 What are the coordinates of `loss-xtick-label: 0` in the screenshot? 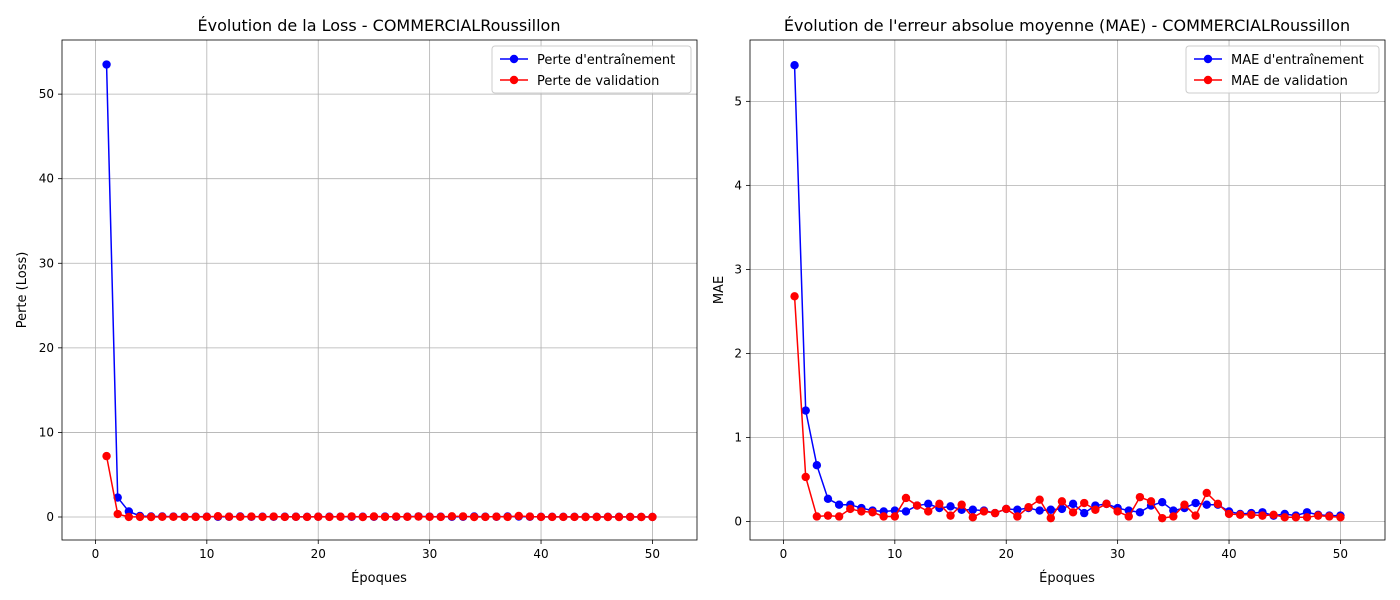 It's located at (96, 554).